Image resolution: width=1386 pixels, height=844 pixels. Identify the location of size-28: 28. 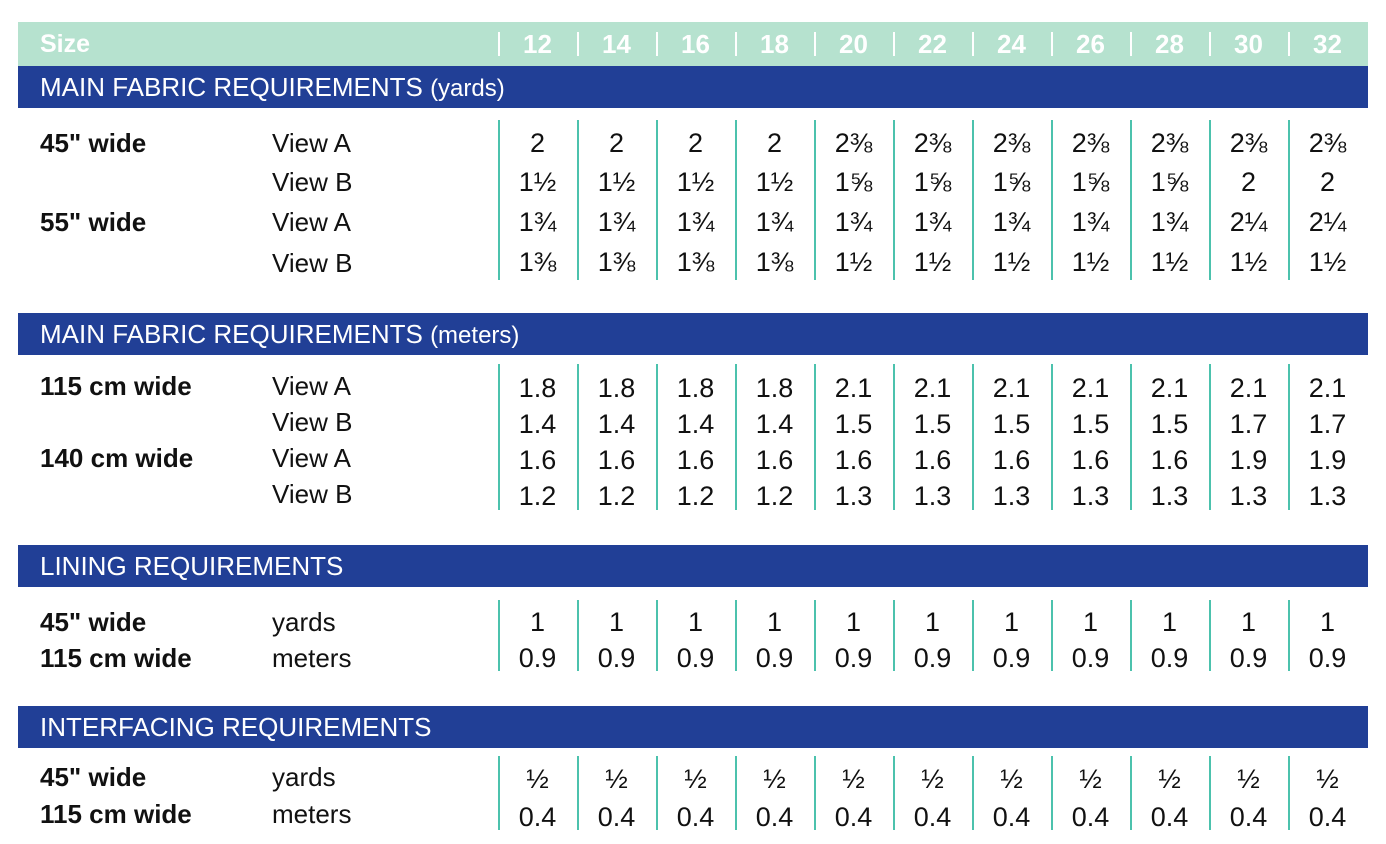
(1169, 44).